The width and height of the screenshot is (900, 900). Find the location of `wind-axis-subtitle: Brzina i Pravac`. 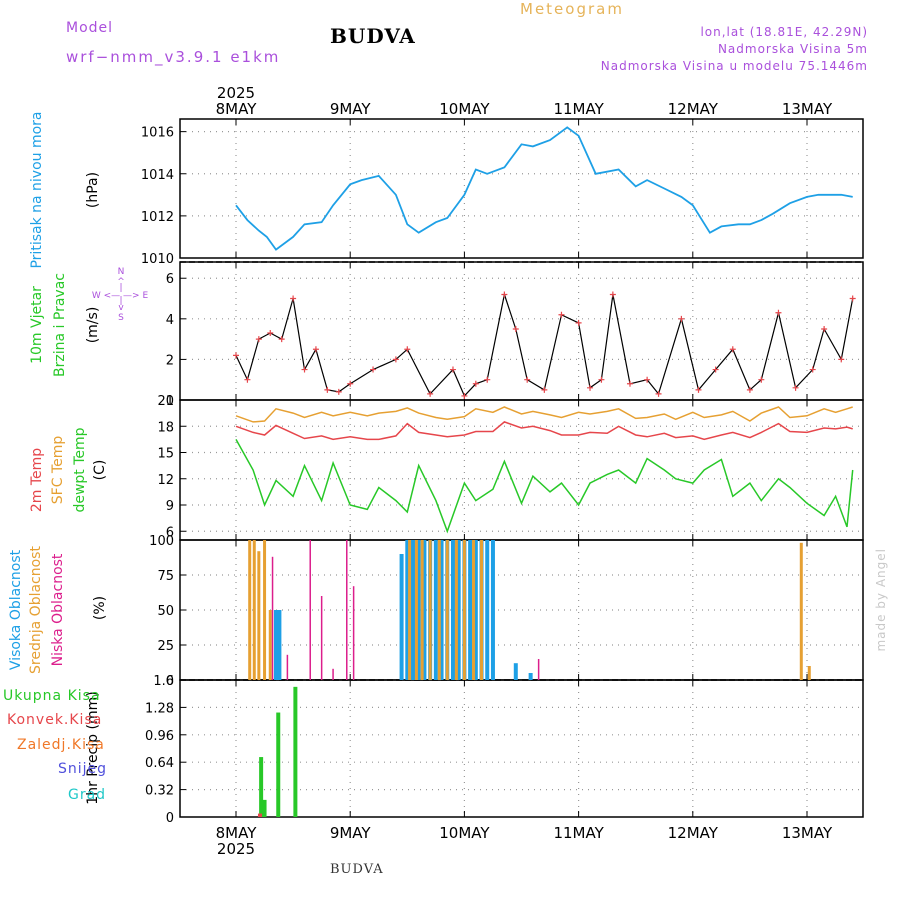

wind-axis-subtitle: Brzina i Pravac is located at coordinates (60, 325).